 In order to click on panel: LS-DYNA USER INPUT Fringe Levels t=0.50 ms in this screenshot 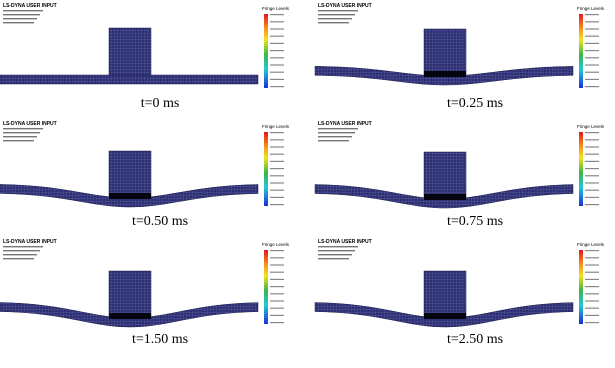, I will do `click(145, 175)`.